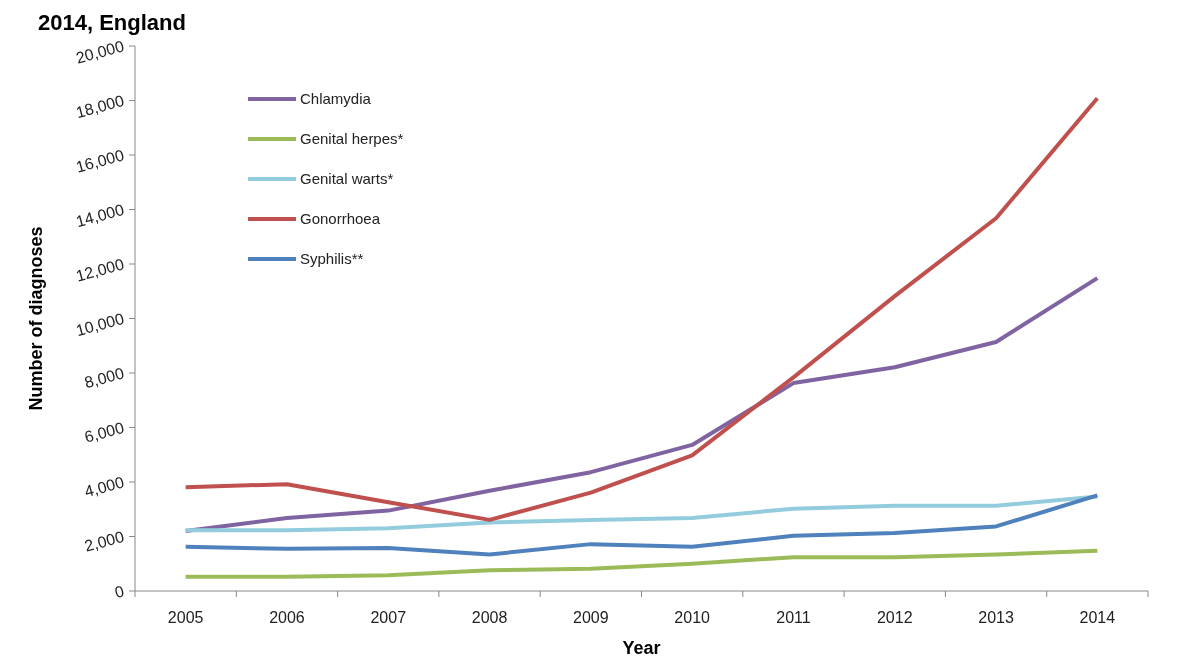  I want to click on y-tick-label: 12,000, so click(100, 270).